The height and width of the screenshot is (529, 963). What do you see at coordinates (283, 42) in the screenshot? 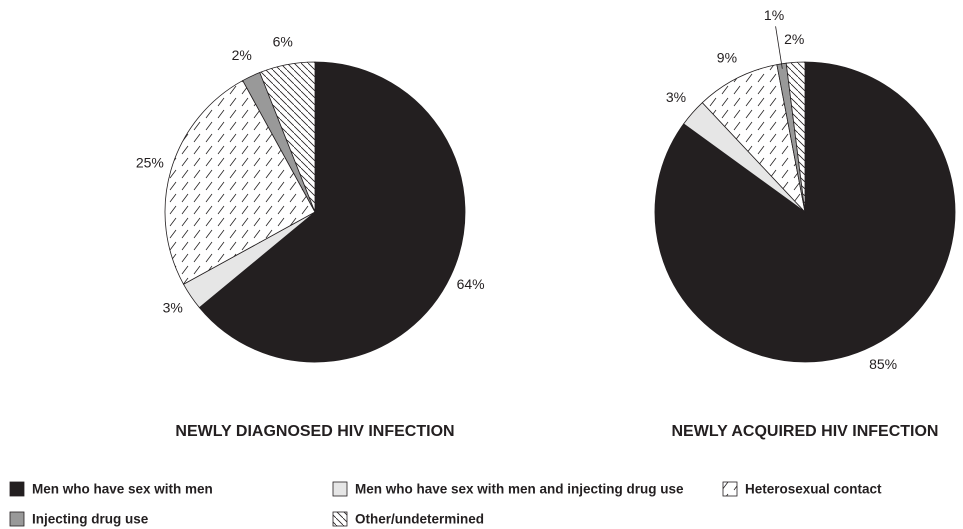
I see `data-label: 6%` at bounding box center [283, 42].